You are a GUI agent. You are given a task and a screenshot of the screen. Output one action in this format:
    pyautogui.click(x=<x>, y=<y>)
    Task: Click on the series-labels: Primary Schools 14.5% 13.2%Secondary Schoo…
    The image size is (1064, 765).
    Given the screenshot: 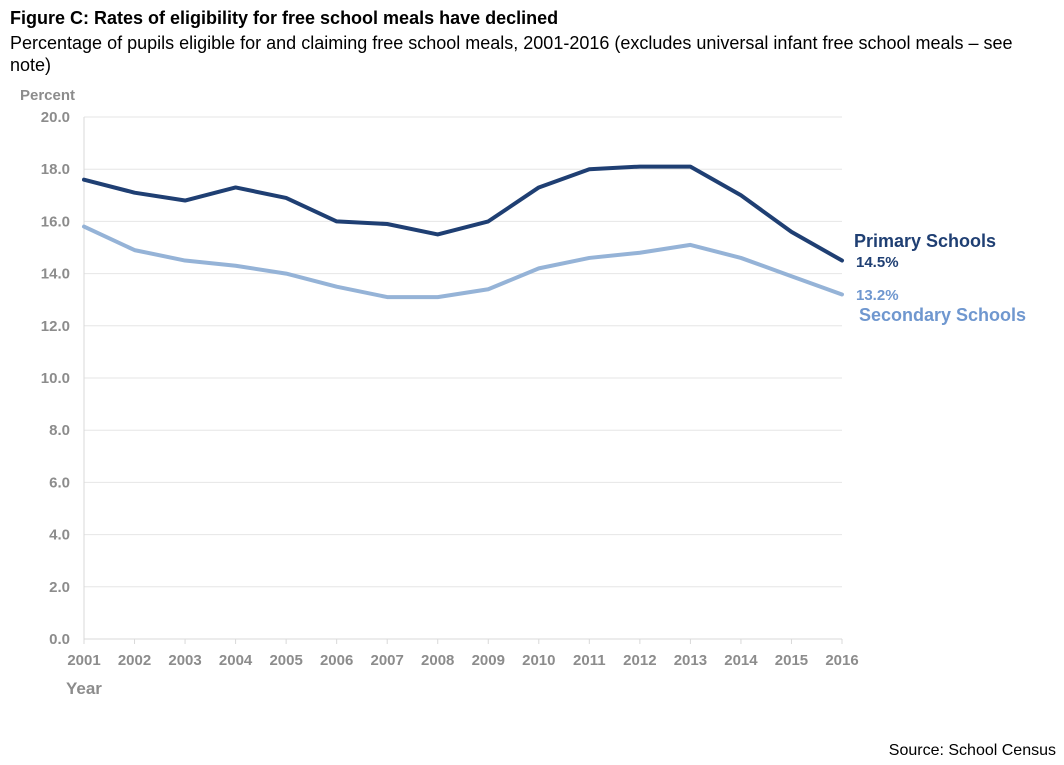 What is the action you would take?
    pyautogui.click(x=940, y=278)
    